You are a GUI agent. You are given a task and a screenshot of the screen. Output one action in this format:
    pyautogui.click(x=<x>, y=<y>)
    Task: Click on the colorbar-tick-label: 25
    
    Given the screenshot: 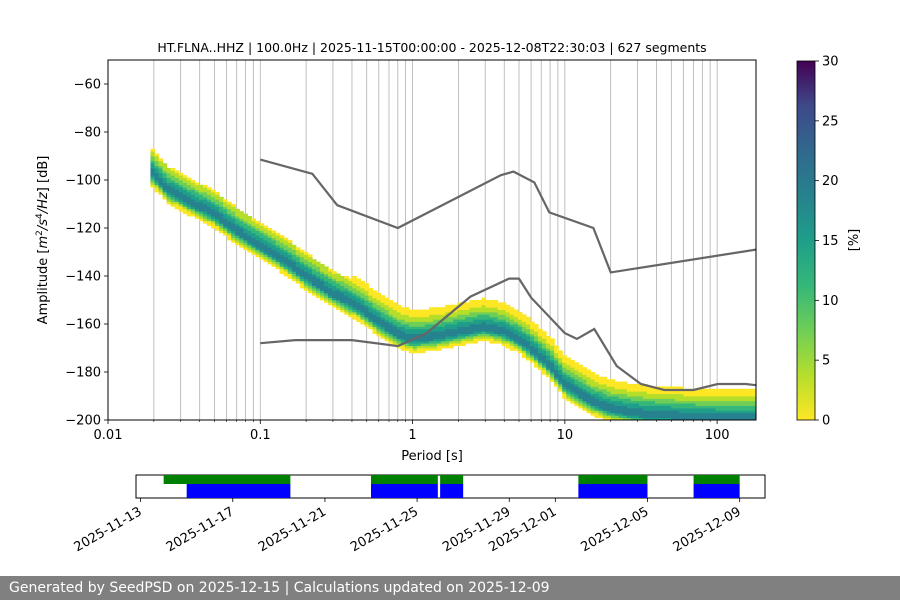 What is the action you would take?
    pyautogui.click(x=830, y=121)
    